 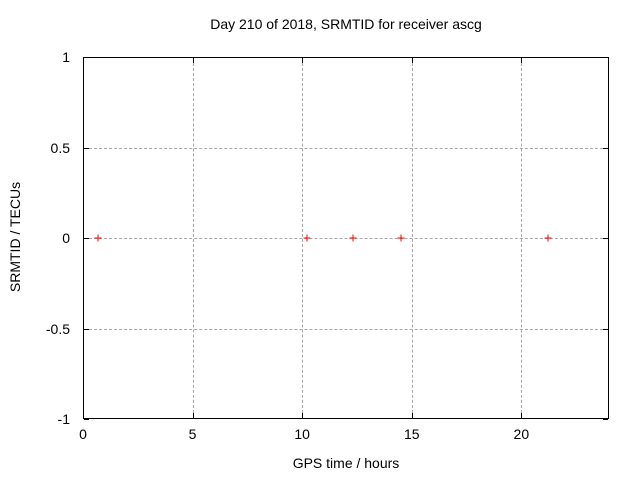 I want to click on x-tick-label: 0, so click(x=83, y=434).